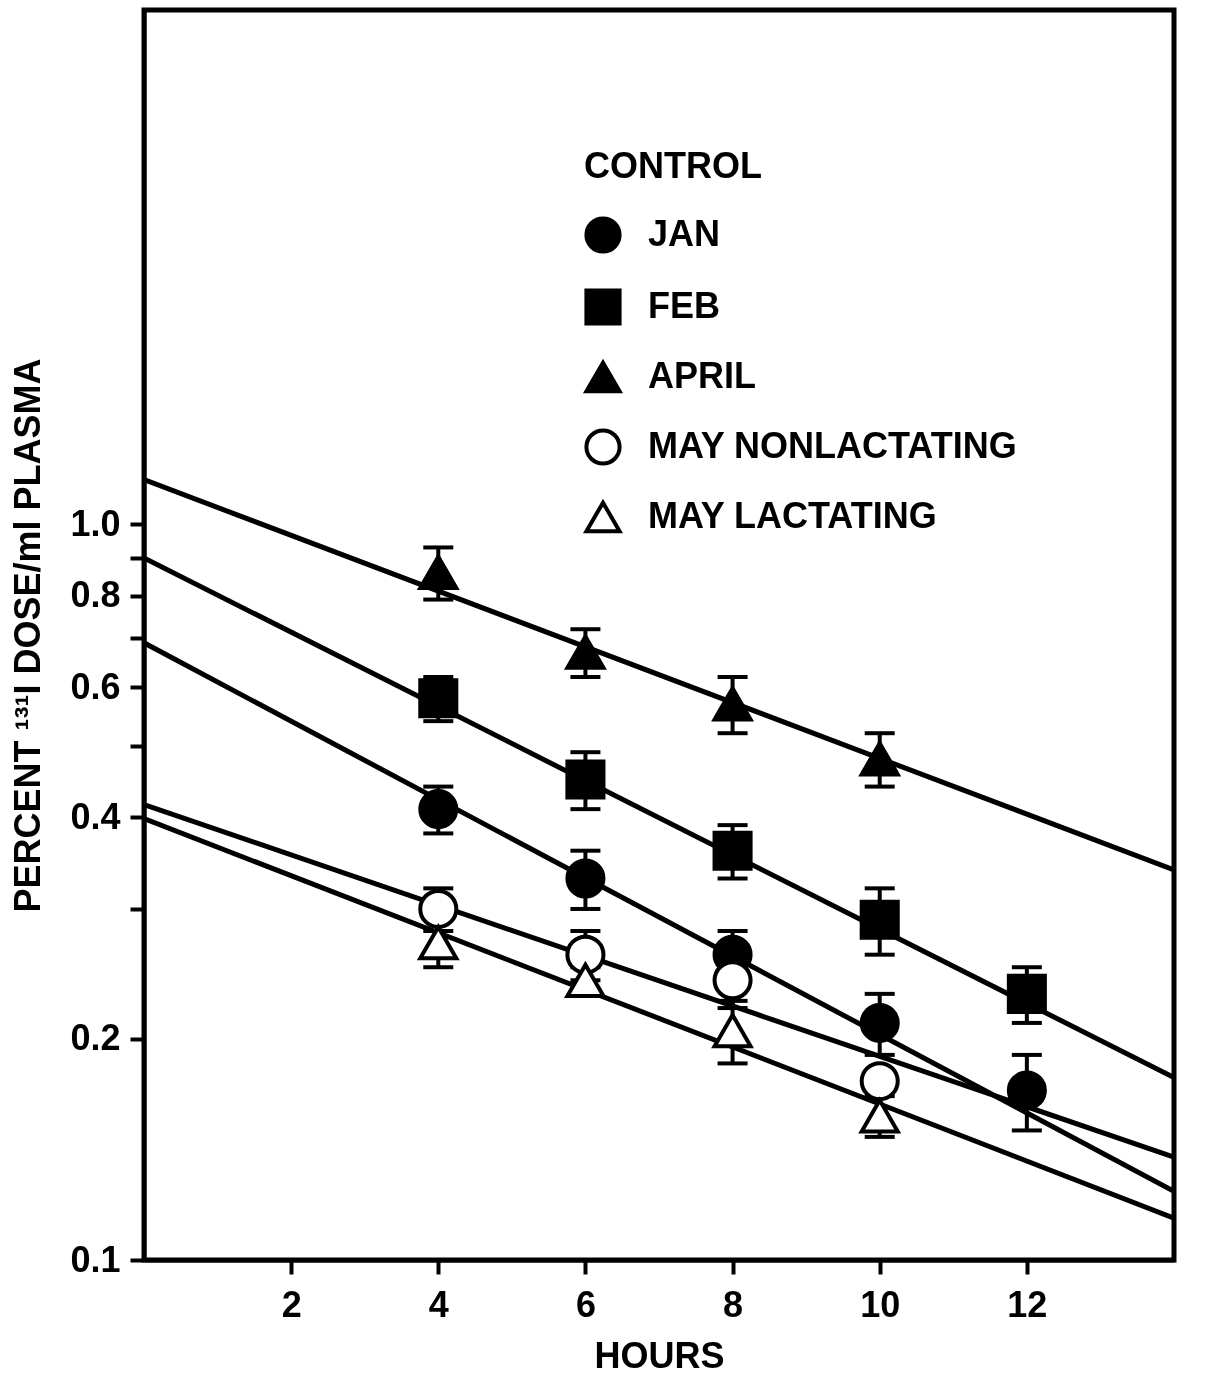  I want to click on y-tick-label: 0.8, so click(95, 595).